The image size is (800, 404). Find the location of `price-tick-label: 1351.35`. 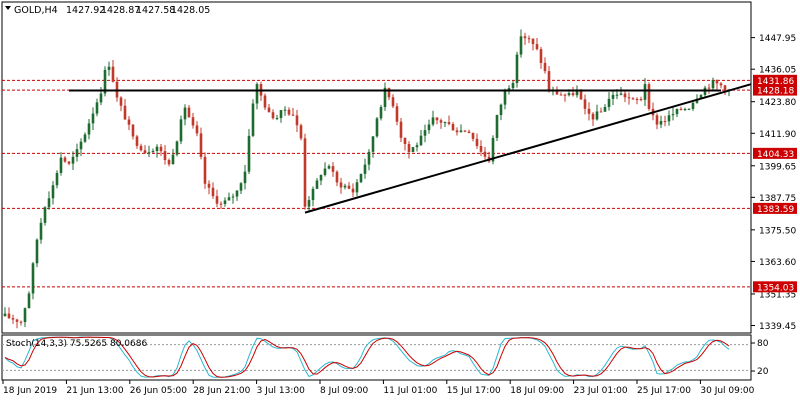

price-tick-label: 1351.35 is located at coordinates (777, 295).